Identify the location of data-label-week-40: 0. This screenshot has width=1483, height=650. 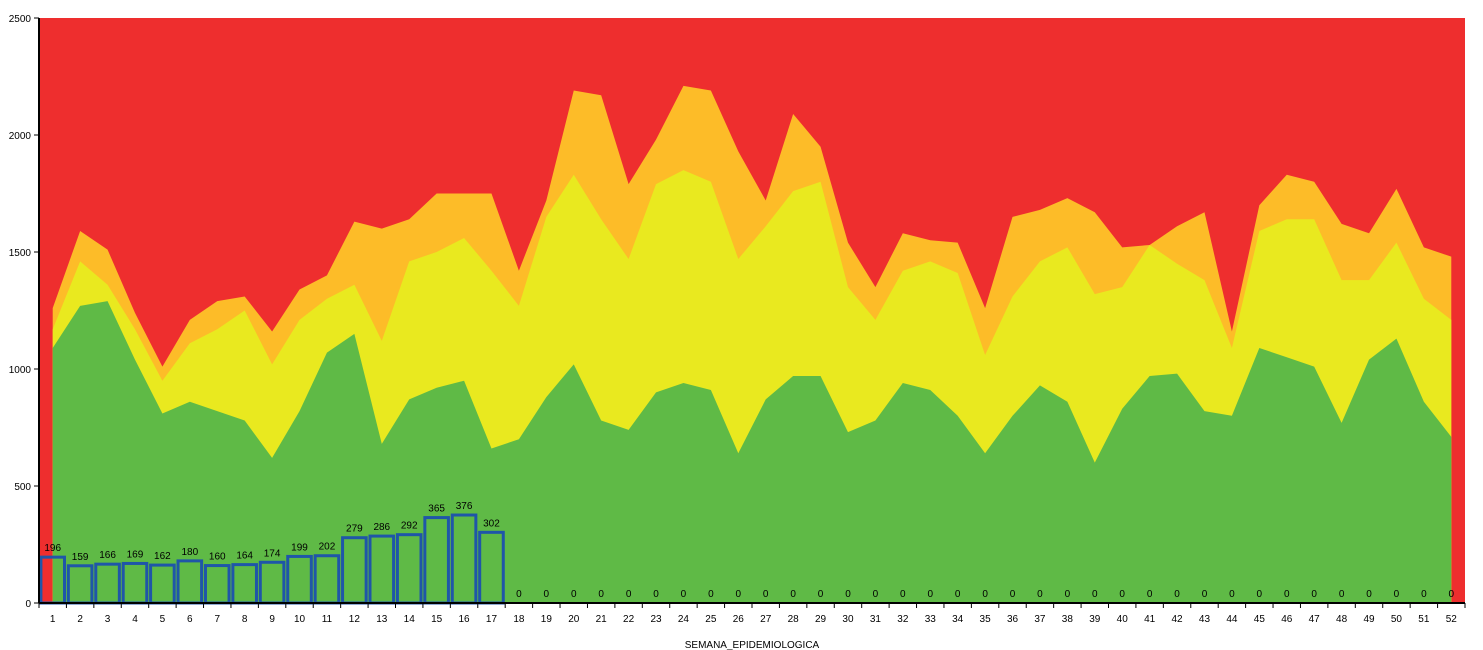
(1122, 594).